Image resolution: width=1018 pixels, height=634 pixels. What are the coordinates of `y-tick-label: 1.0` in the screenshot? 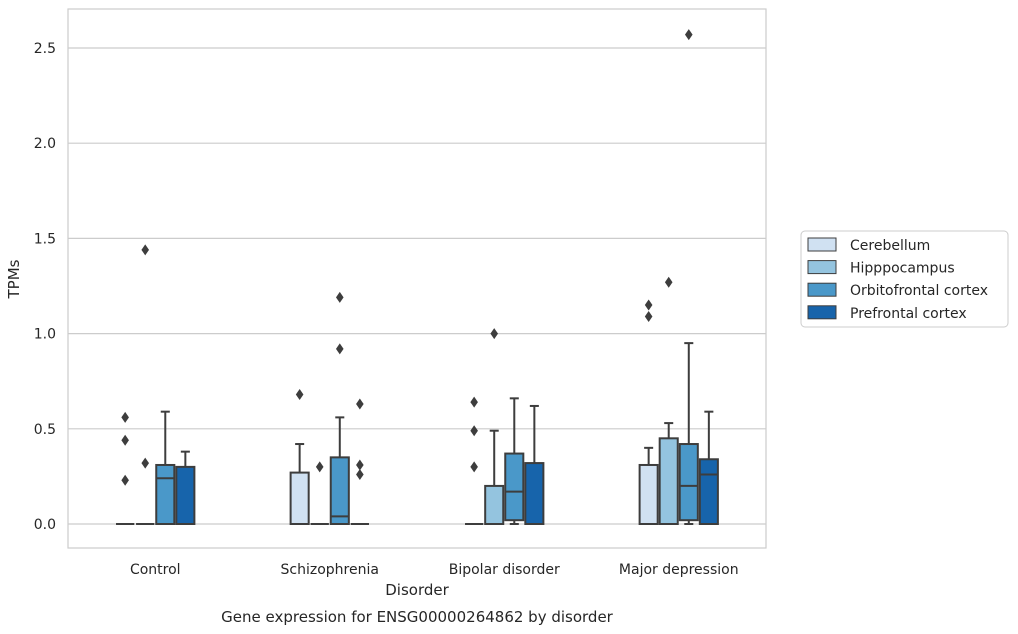 It's located at (45, 335).